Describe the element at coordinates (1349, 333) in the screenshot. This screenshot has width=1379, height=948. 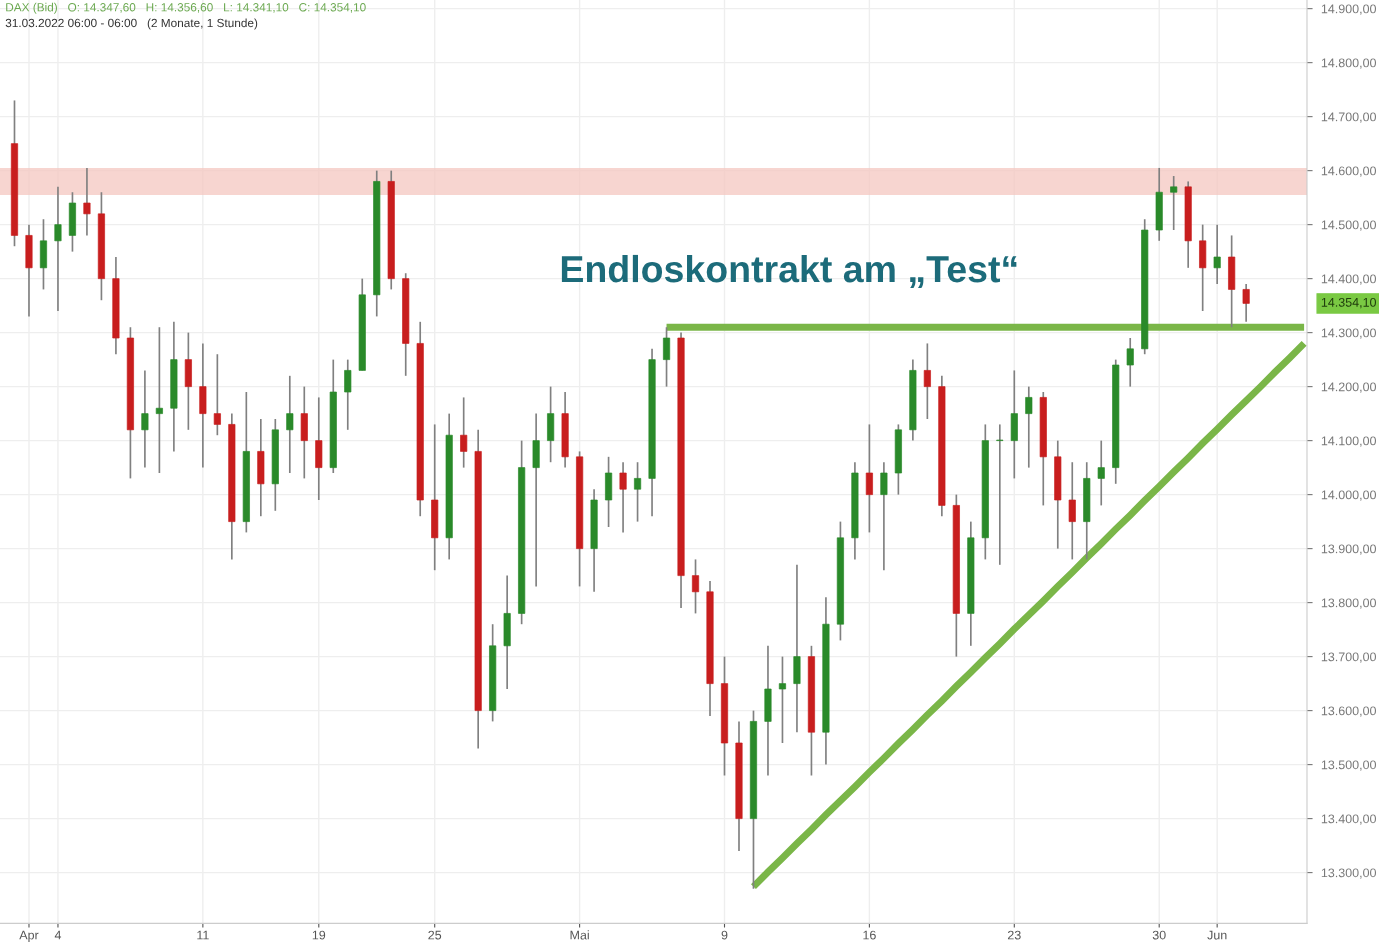
I see `y-tick-label: 14.300,00` at that location.